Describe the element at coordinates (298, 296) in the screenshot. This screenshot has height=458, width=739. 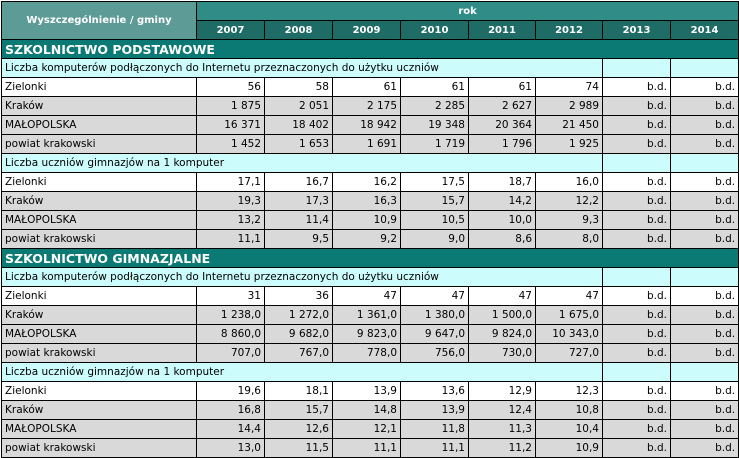
I see `value-cell: 36` at that location.